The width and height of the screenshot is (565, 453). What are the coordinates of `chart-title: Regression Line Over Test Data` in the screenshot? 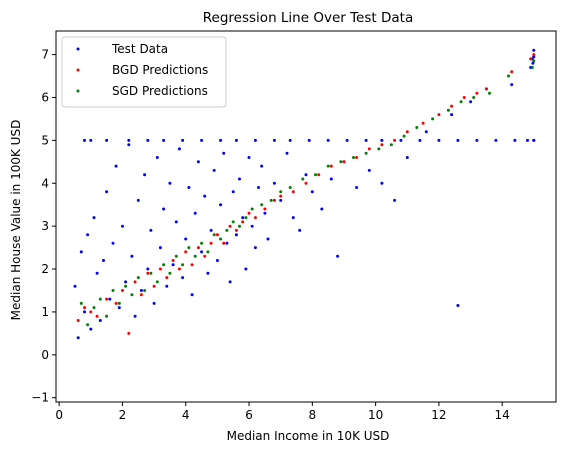 It's located at (308, 18).